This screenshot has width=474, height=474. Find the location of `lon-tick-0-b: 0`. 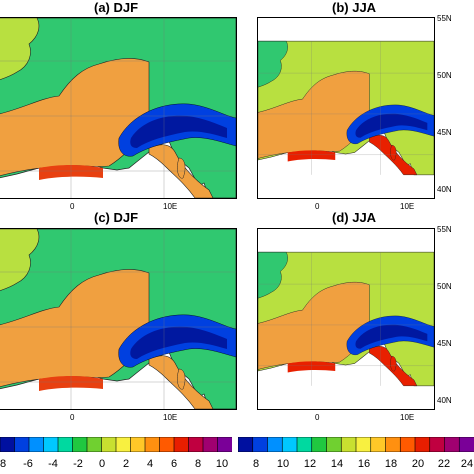

lon-tick-0-b: 0 is located at coordinates (317, 206).